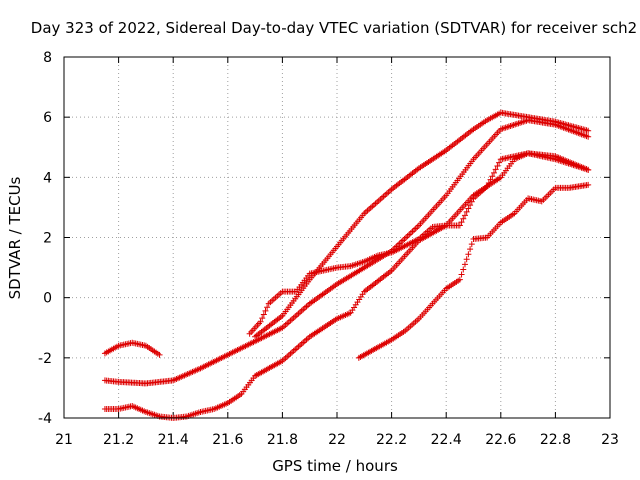 The width and height of the screenshot is (640, 480). What do you see at coordinates (47, 178) in the screenshot?
I see `y-tick-label: 4` at bounding box center [47, 178].